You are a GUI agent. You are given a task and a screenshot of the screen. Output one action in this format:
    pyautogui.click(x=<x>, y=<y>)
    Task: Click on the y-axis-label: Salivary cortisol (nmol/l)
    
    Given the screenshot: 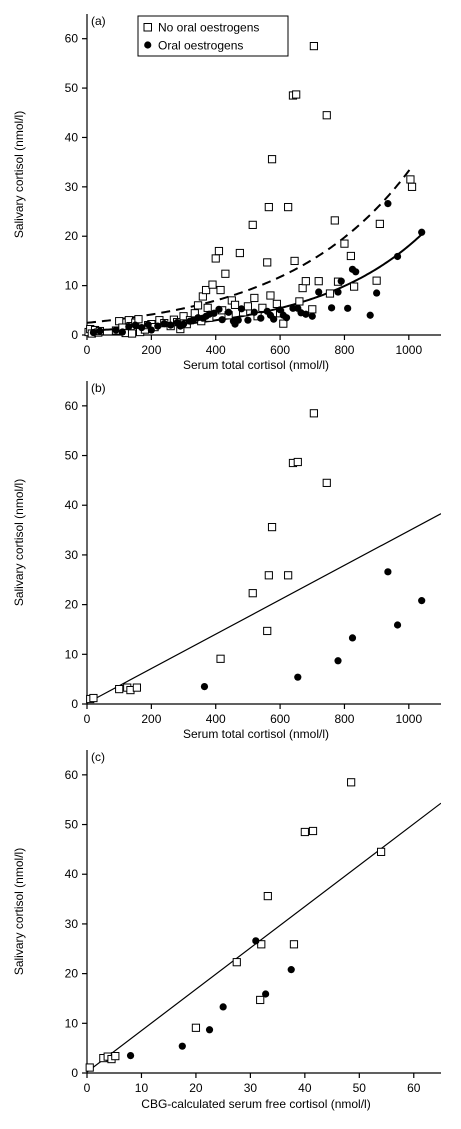 What is the action you would take?
    pyautogui.click(x=19, y=911)
    